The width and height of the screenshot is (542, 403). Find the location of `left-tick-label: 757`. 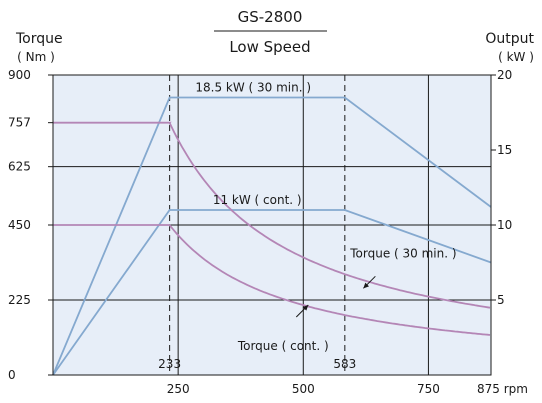

left-tick-label: 757 is located at coordinates (19, 123).